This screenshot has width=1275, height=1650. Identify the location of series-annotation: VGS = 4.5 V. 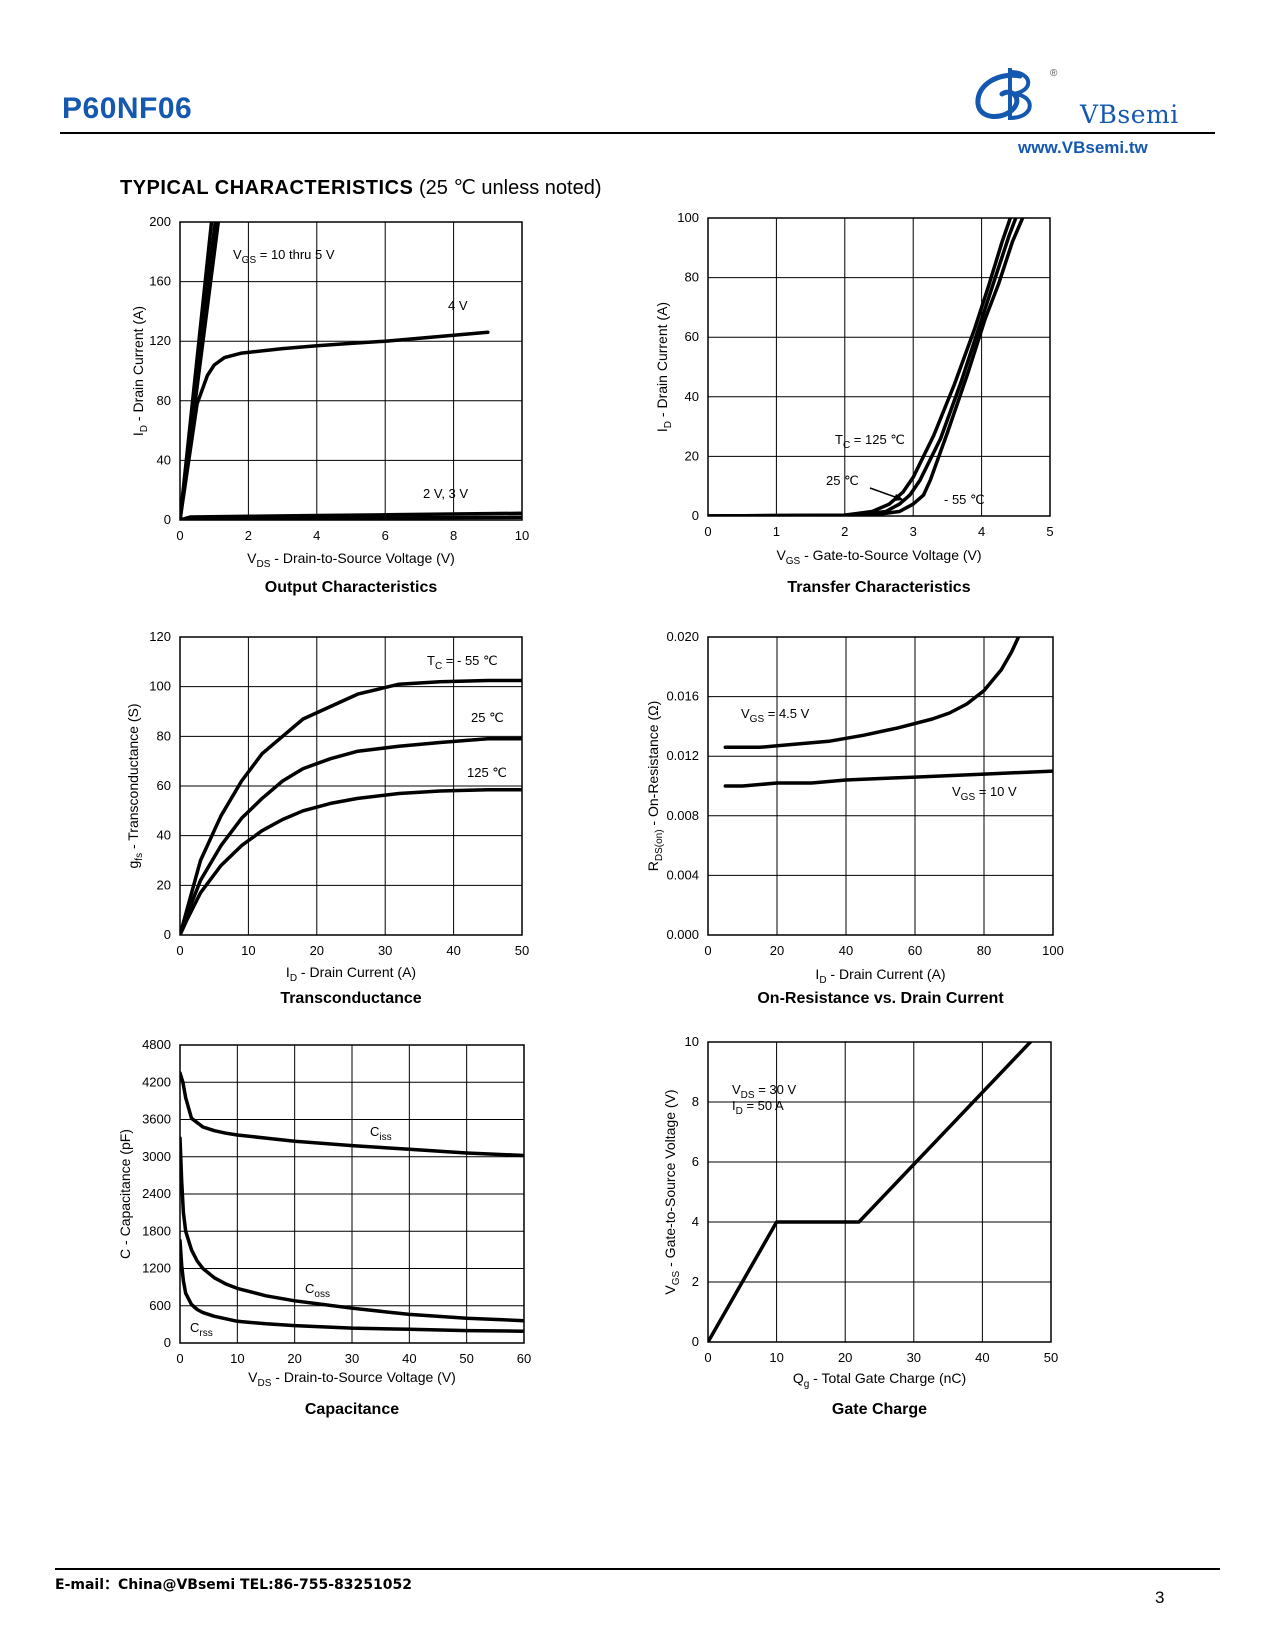
(775, 715).